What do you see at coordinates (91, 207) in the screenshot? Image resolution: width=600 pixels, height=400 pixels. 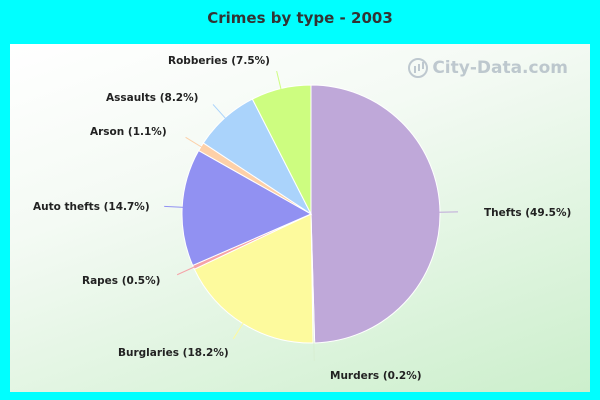 I see `slice-label: Auto thefts (14.7%)` at bounding box center [91, 207].